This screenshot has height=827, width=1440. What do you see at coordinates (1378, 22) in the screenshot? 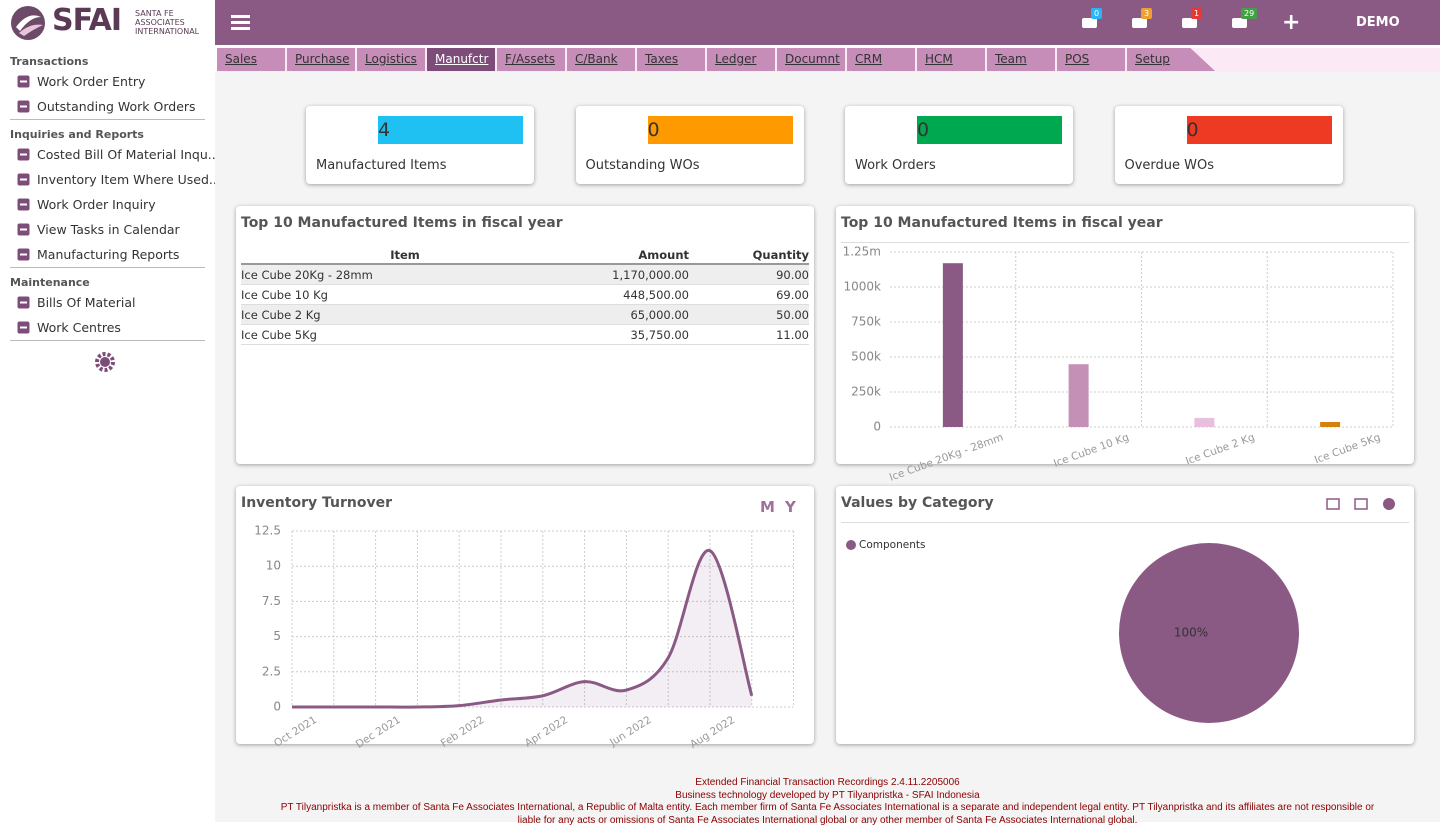
I see `user-name: DEMO` at bounding box center [1378, 22].